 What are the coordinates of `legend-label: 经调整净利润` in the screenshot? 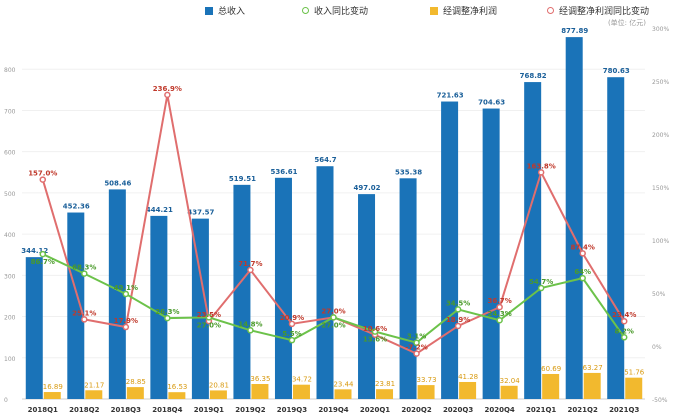 It's located at (470, 12).